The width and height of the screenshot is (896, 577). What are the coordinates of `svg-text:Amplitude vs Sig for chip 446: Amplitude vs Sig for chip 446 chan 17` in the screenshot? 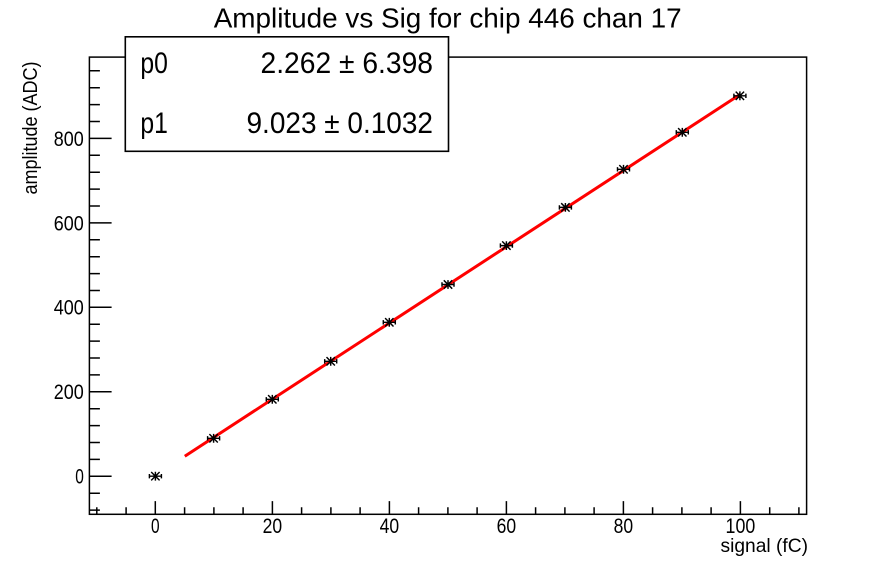 It's located at (448, 17).